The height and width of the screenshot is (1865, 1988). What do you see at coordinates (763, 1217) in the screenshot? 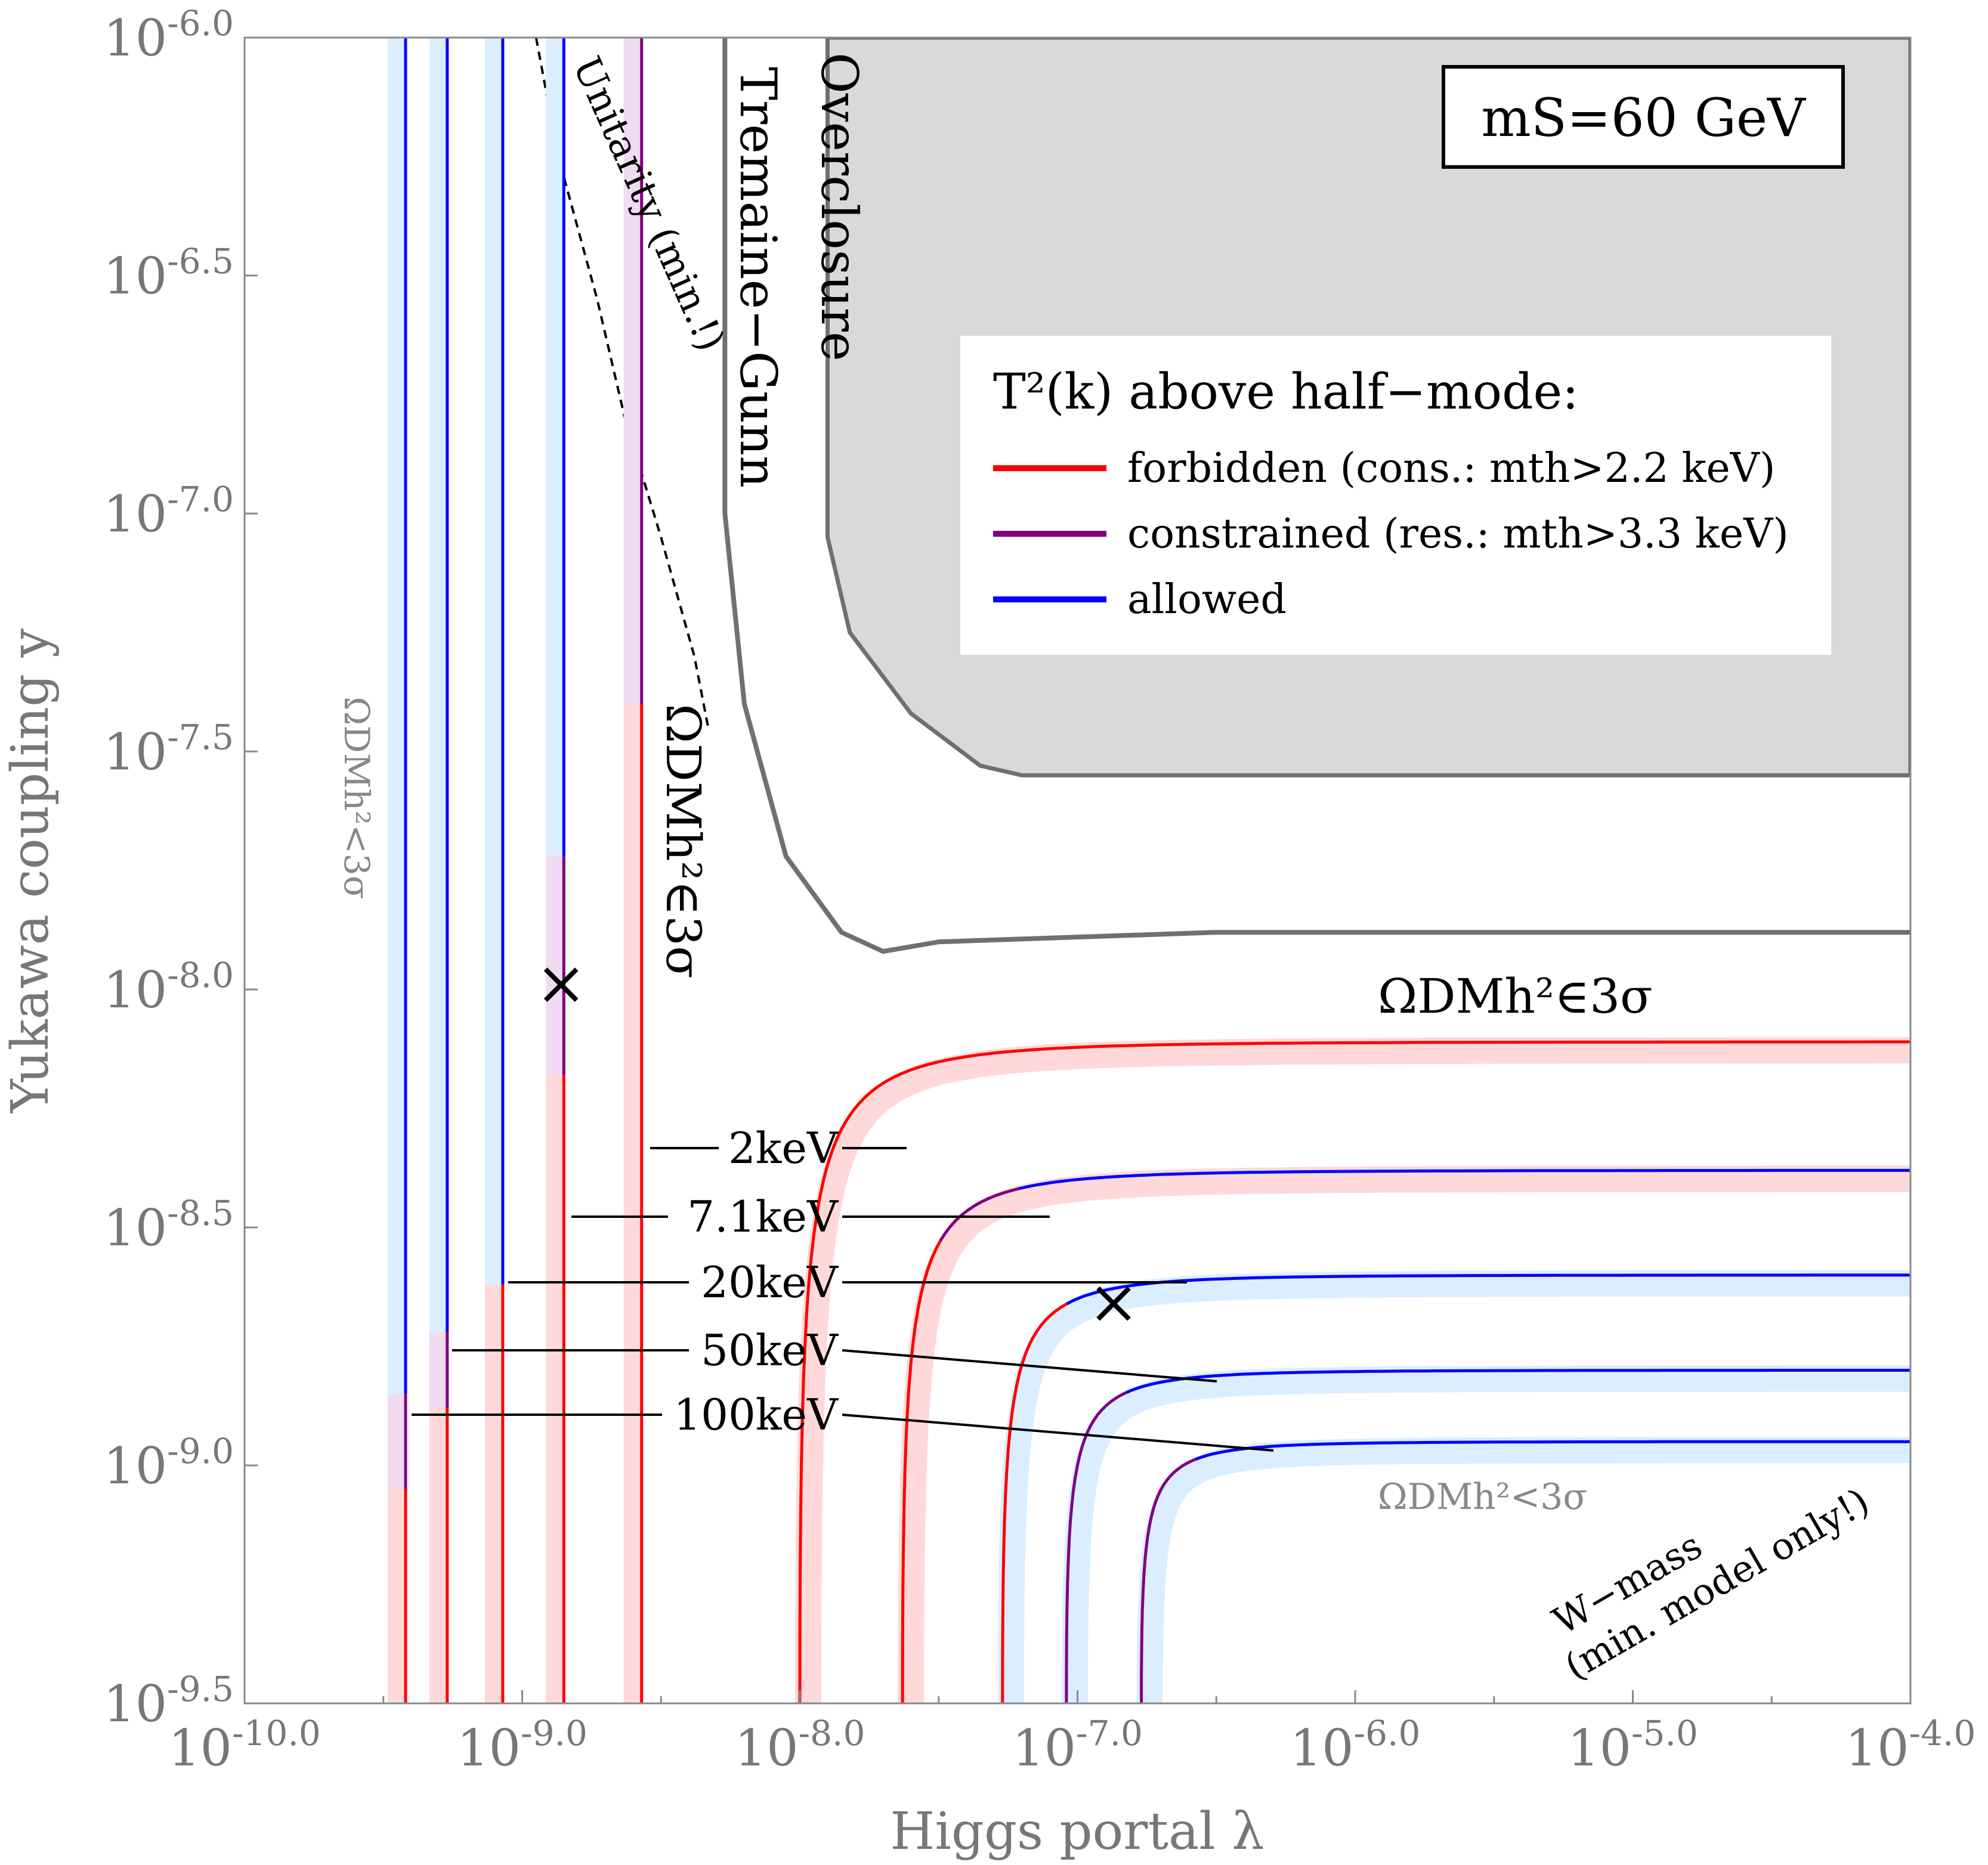
I see `mass-label-7kev: 7.1keV` at bounding box center [763, 1217].